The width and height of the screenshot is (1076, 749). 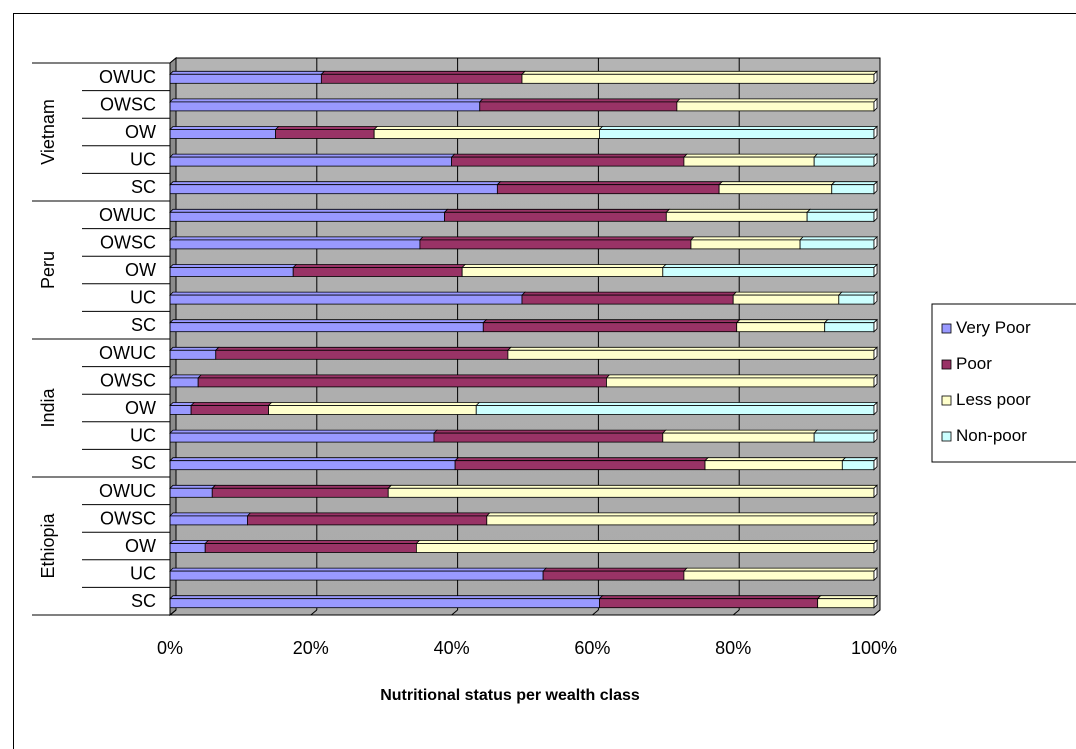 I want to click on group-label: Vietnam, so click(x=48, y=132).